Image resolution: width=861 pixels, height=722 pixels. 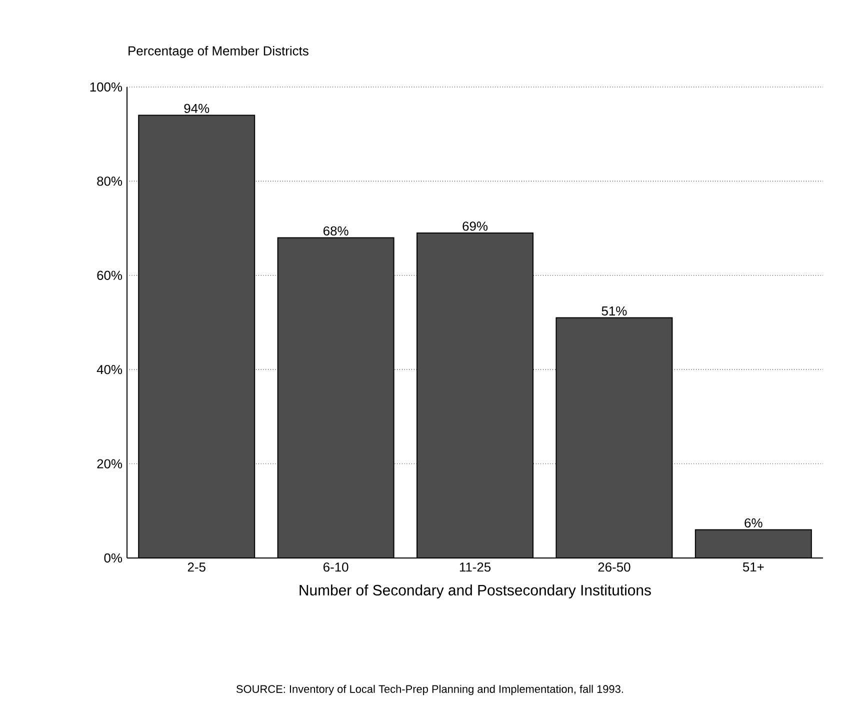 I want to click on y-tick-label: 0%, so click(x=113, y=558).